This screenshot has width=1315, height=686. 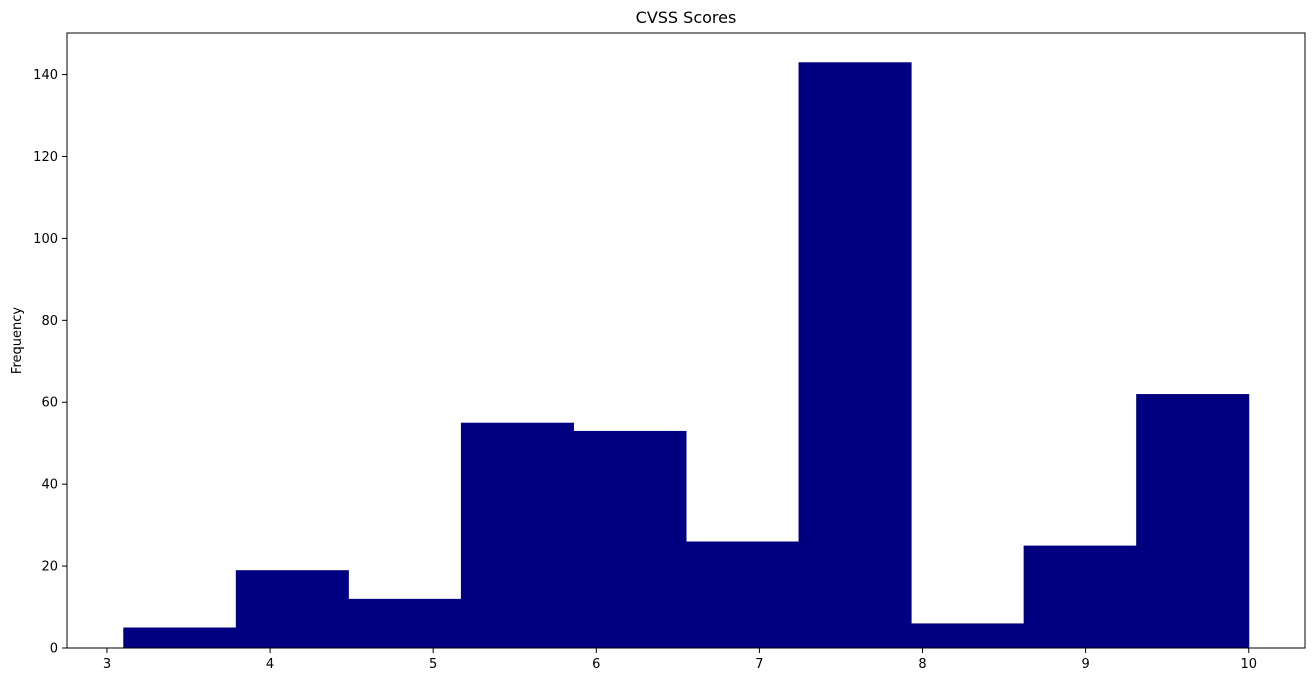 I want to click on x-tick-label: 9, so click(x=1085, y=664).